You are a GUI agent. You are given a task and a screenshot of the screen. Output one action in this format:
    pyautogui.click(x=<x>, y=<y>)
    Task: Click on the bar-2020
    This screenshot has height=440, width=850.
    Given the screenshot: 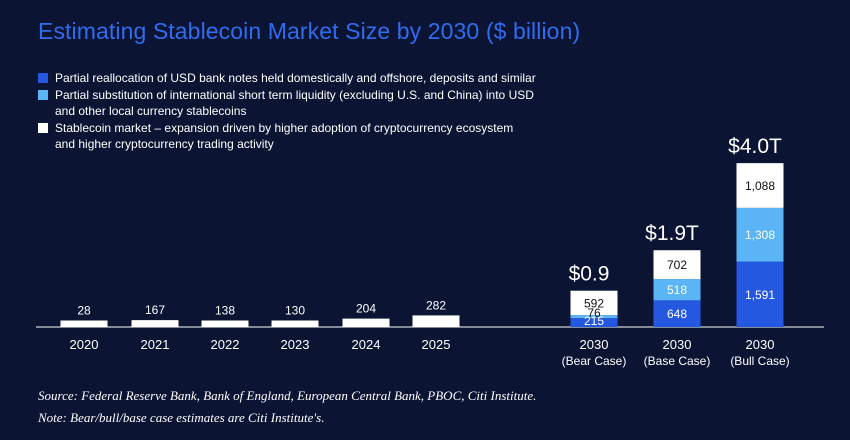 What is the action you would take?
    pyautogui.click(x=84, y=323)
    